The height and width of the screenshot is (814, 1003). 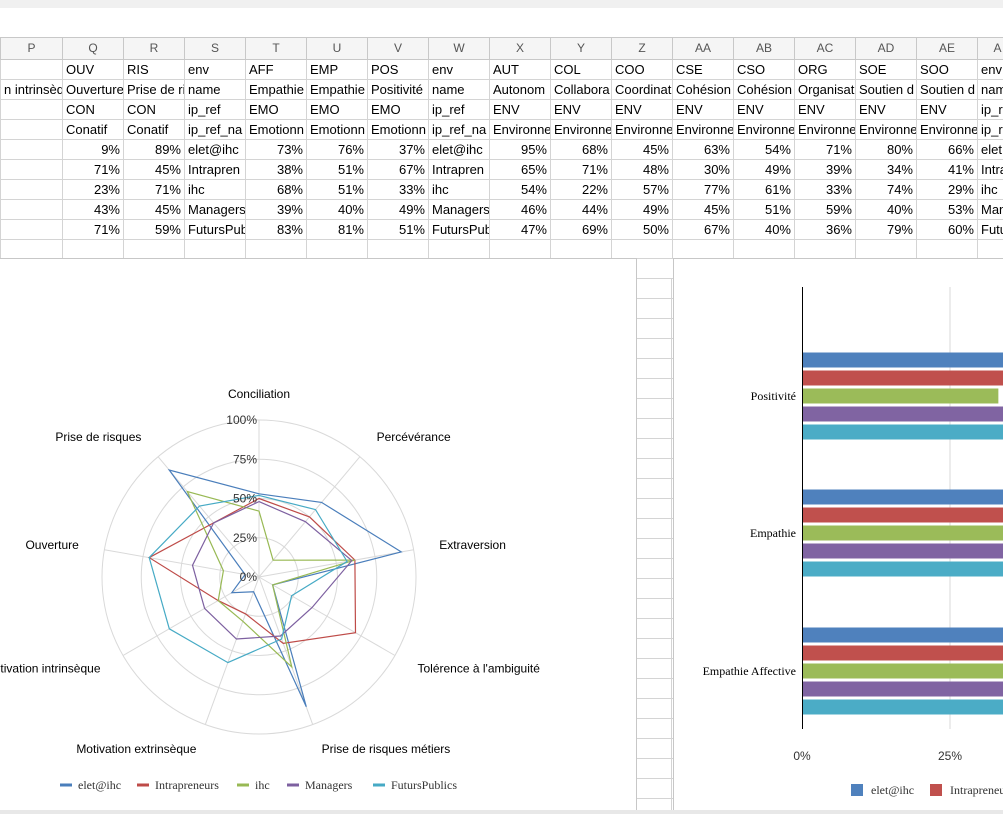 I want to click on cell: 40%, so click(x=886, y=209).